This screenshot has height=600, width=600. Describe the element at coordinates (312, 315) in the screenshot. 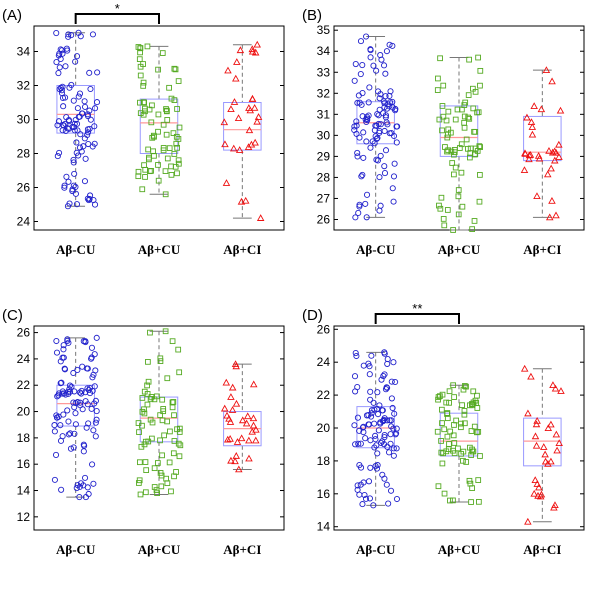

I see `panel-label: (D)` at that location.